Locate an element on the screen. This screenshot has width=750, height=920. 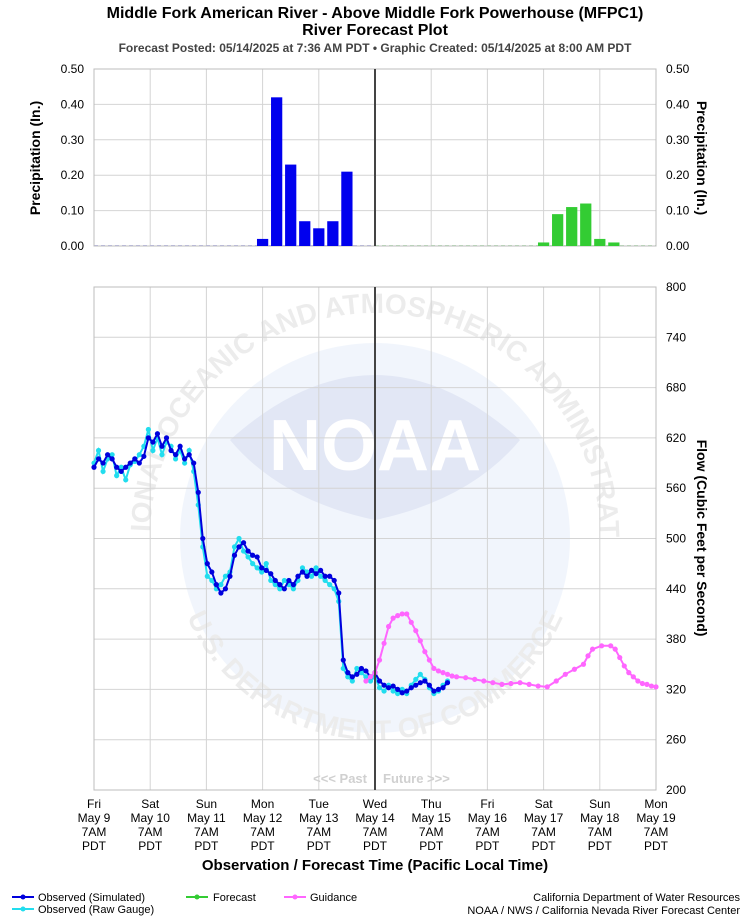
x-tick-line: May 15 is located at coordinates (432, 818).